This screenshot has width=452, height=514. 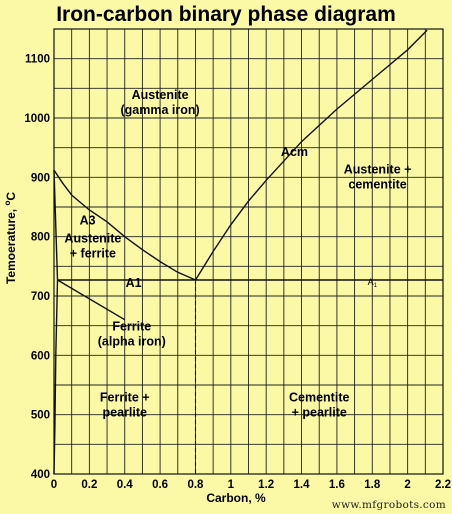 What do you see at coordinates (407, 485) in the screenshot?
I see `x-tick-label: 2` at bounding box center [407, 485].